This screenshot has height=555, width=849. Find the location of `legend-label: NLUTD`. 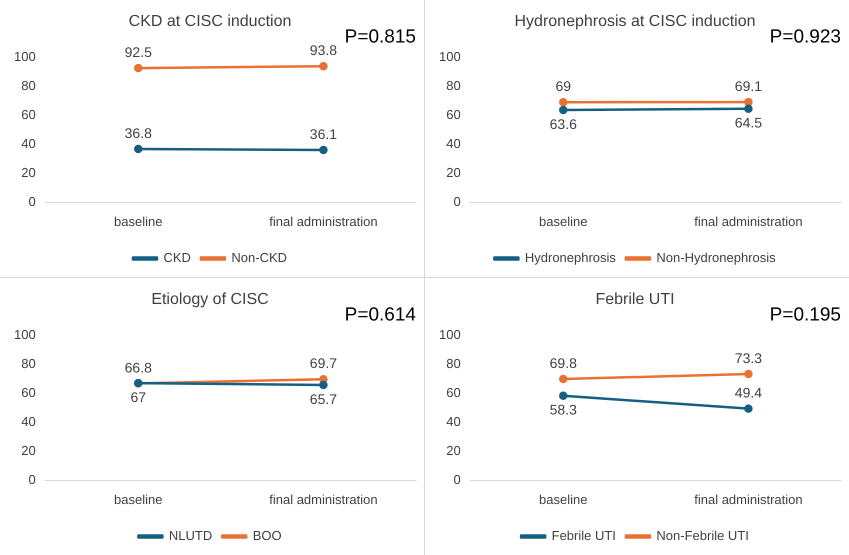

legend-label: NLUTD is located at coordinates (190, 536).